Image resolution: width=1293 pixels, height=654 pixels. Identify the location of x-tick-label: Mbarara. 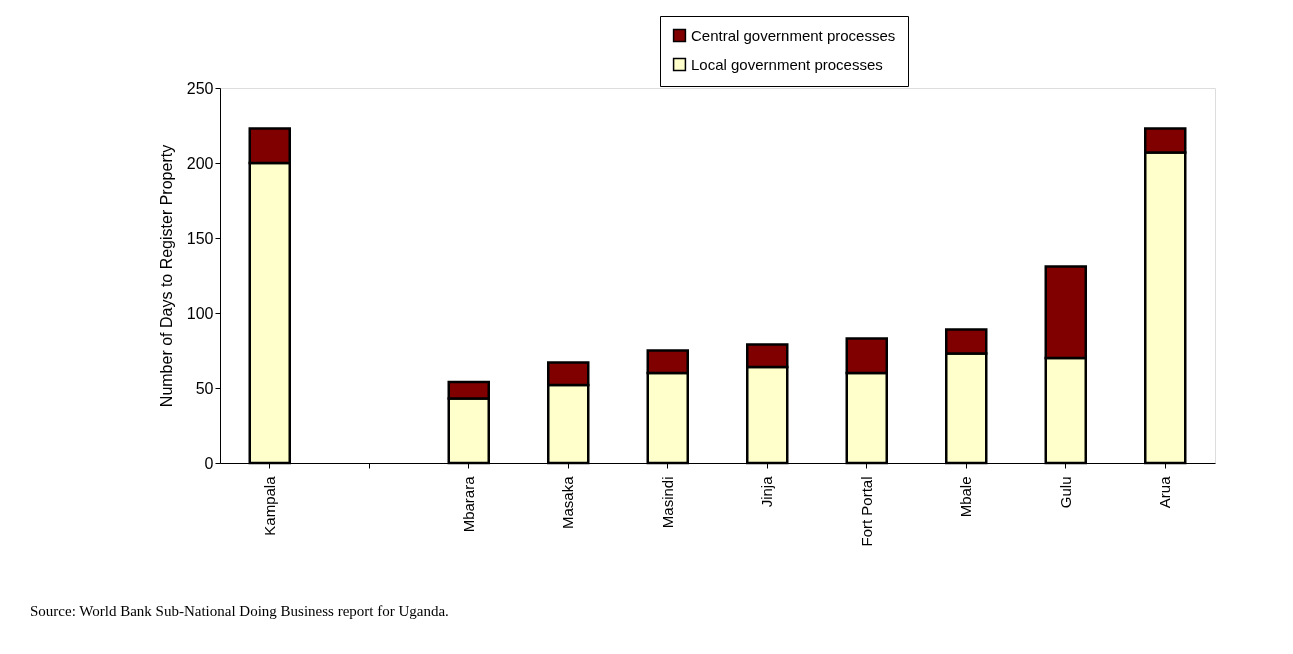
(468, 504).